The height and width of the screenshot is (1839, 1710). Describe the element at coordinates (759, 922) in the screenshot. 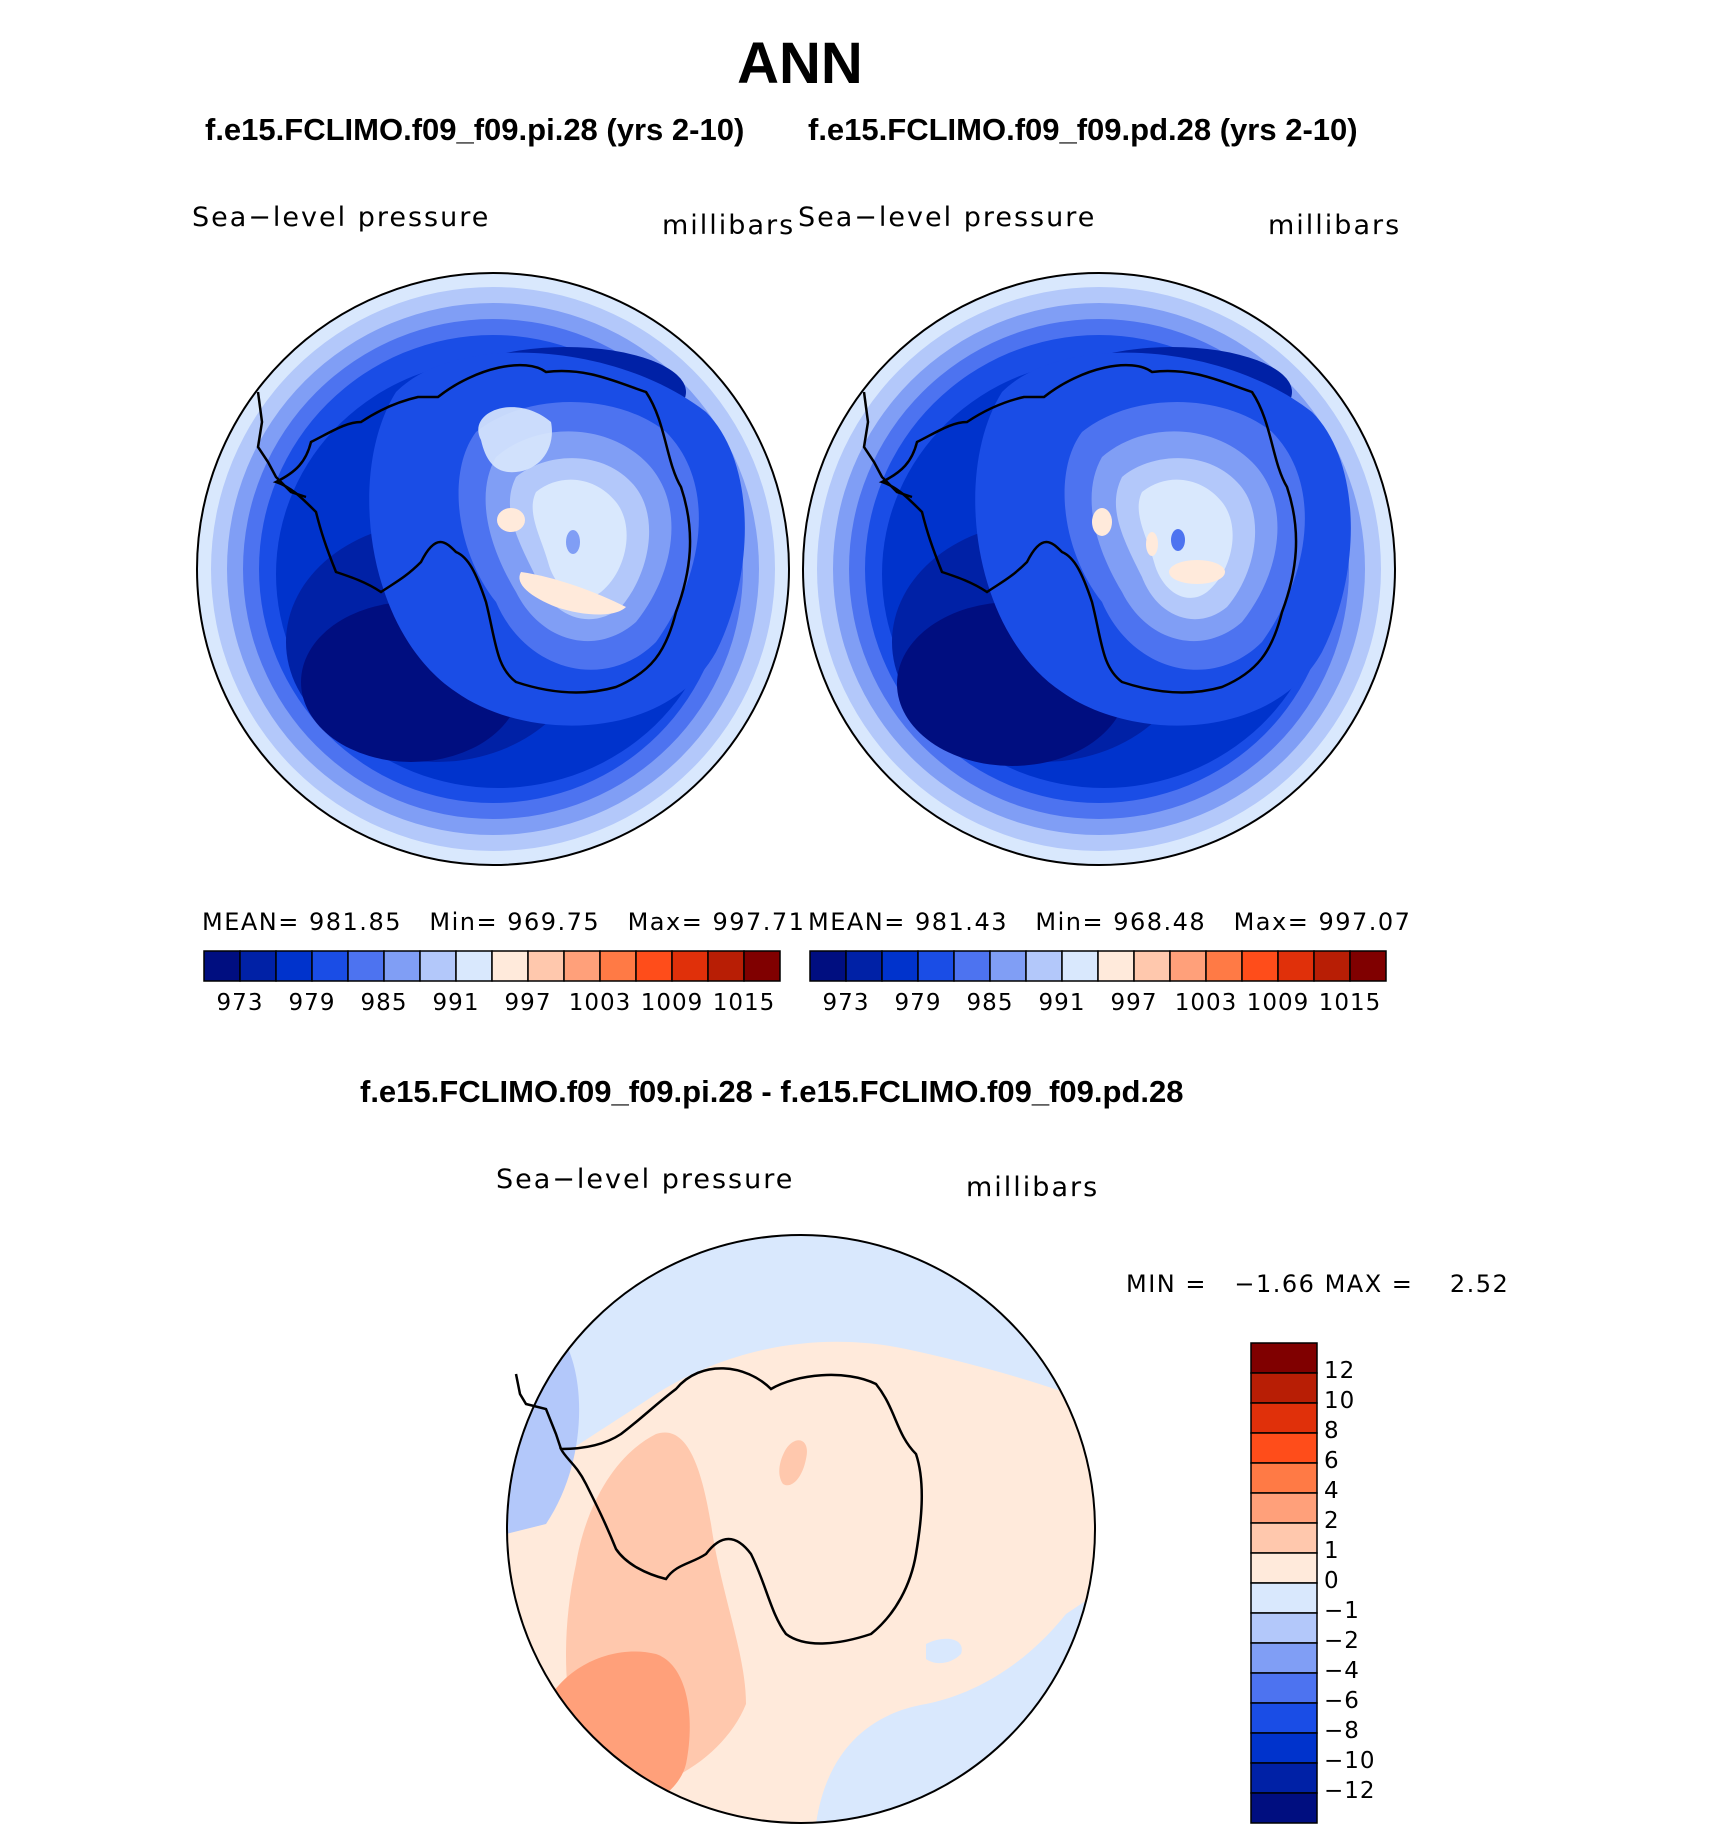

I see `max-value: 997.71` at that location.